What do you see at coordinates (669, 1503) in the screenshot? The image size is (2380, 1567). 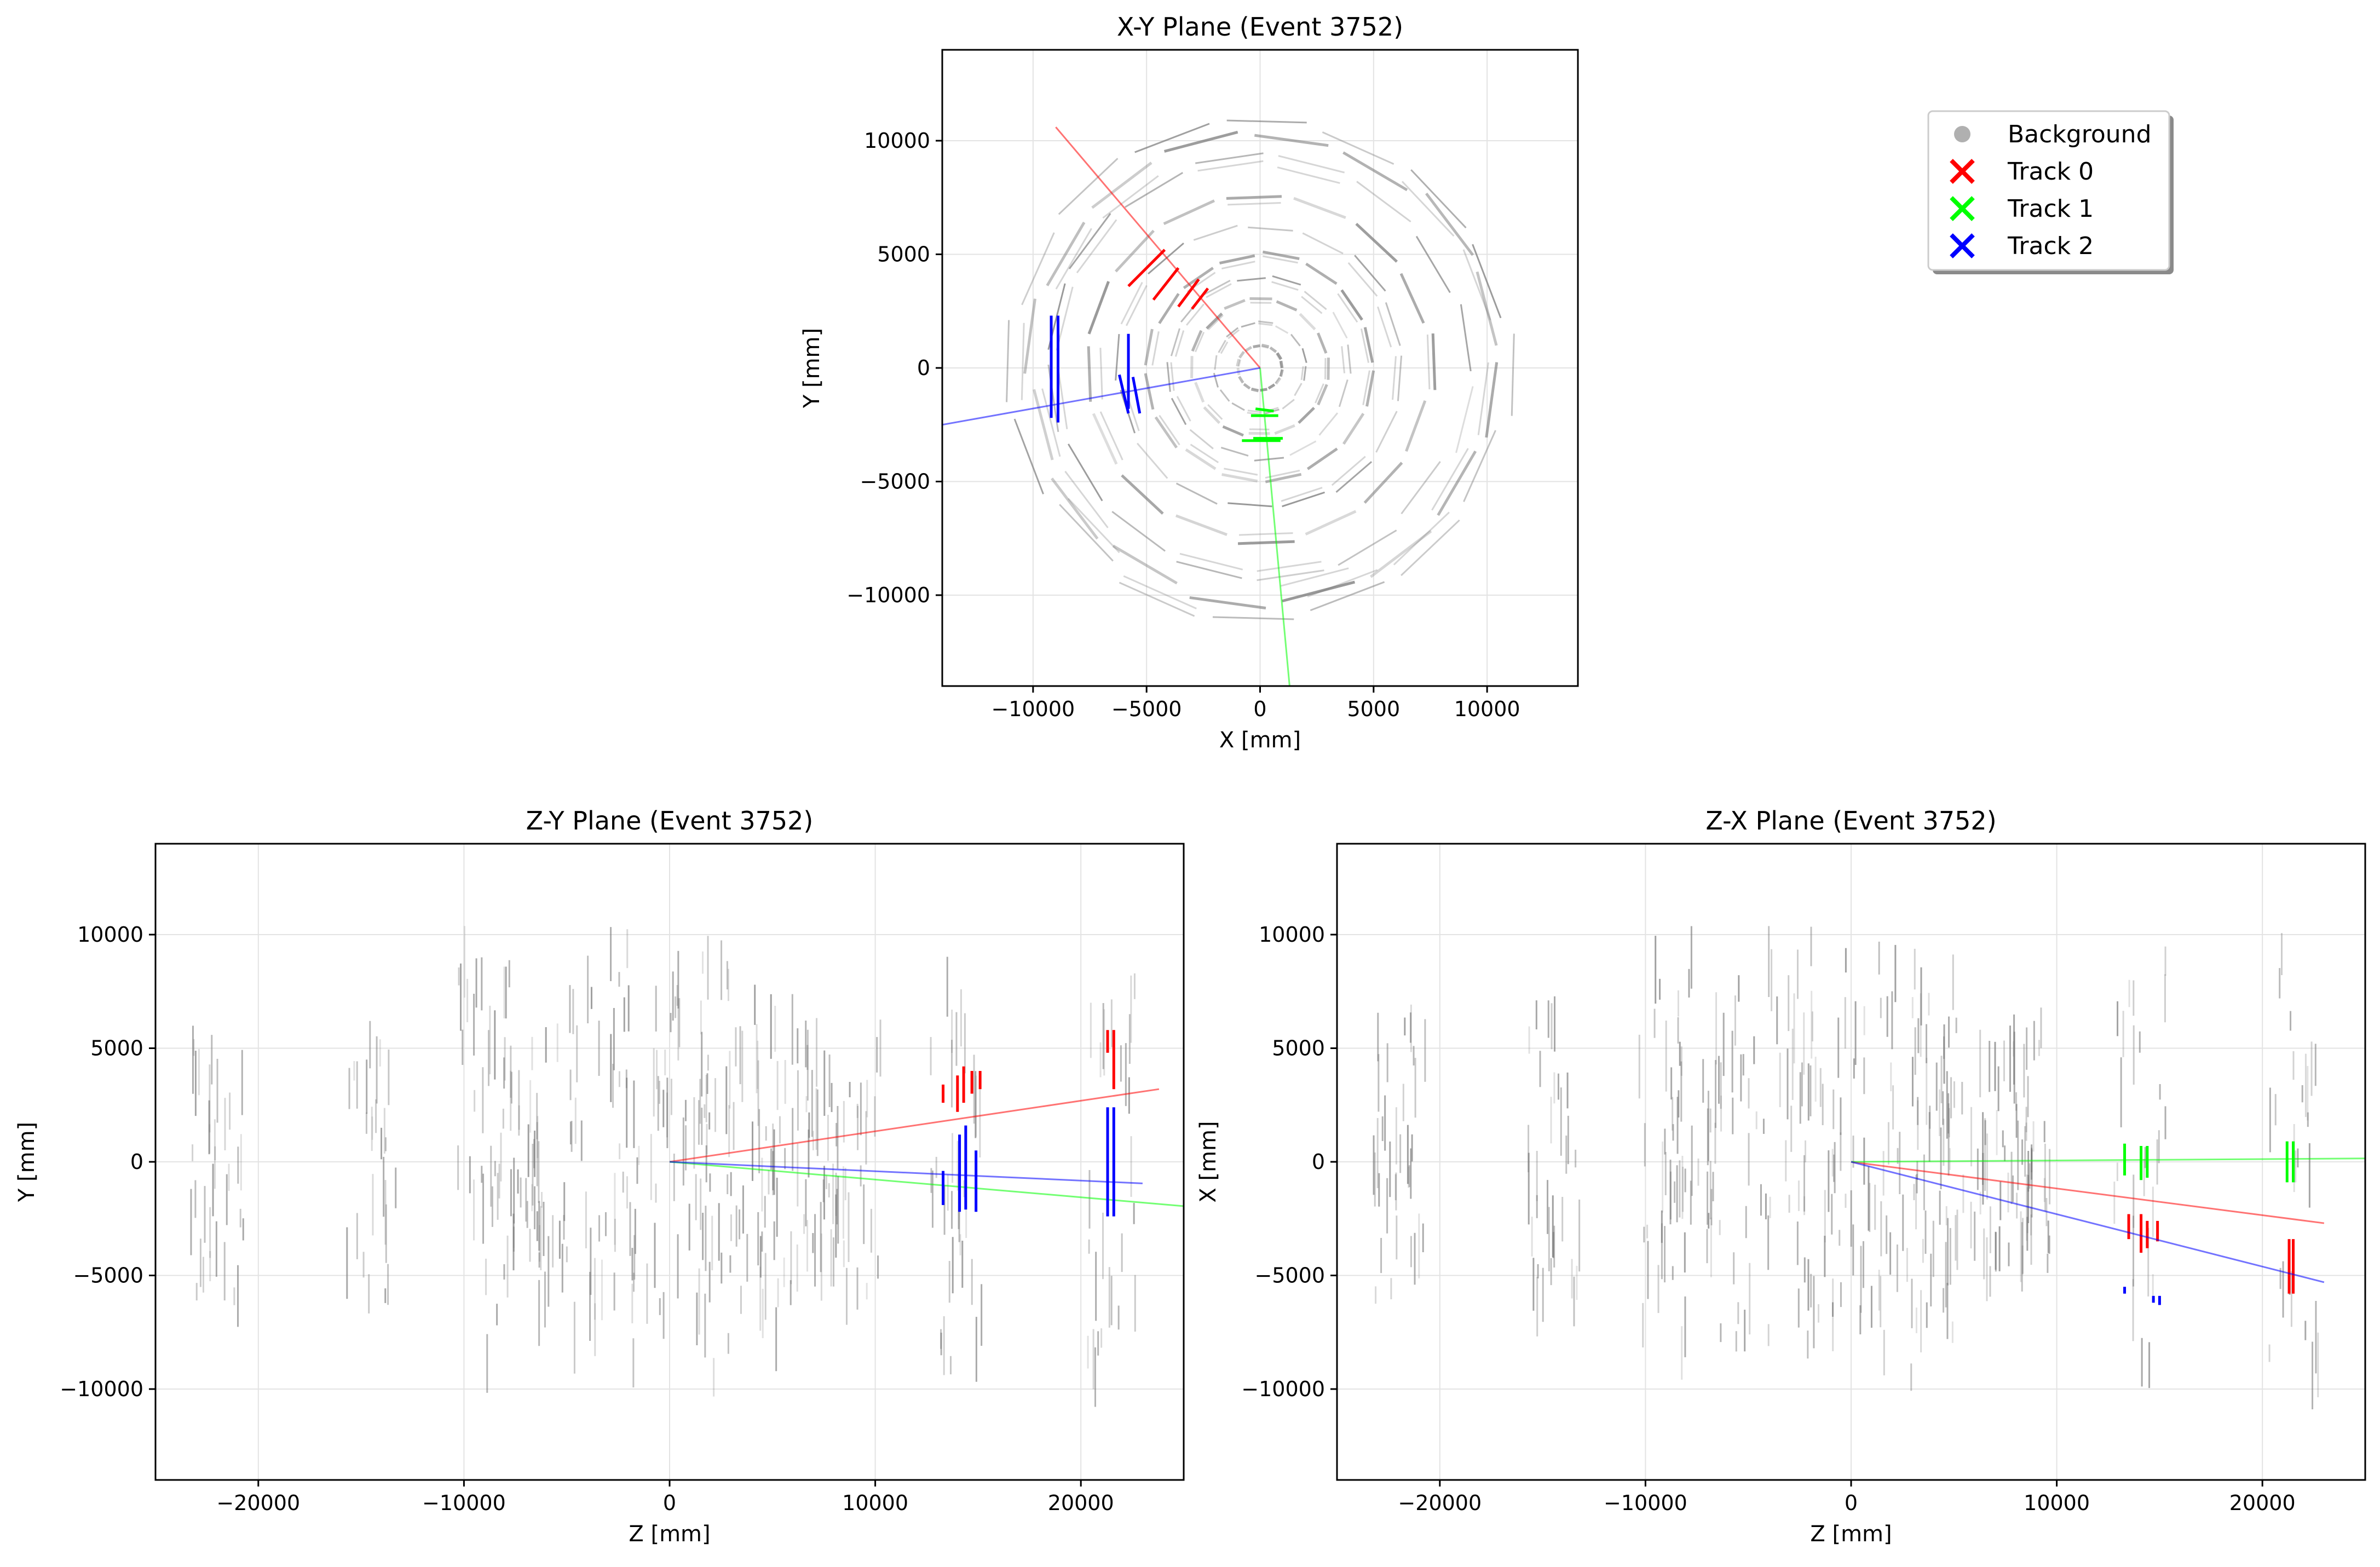 I see `x-tick-label: 0` at bounding box center [669, 1503].